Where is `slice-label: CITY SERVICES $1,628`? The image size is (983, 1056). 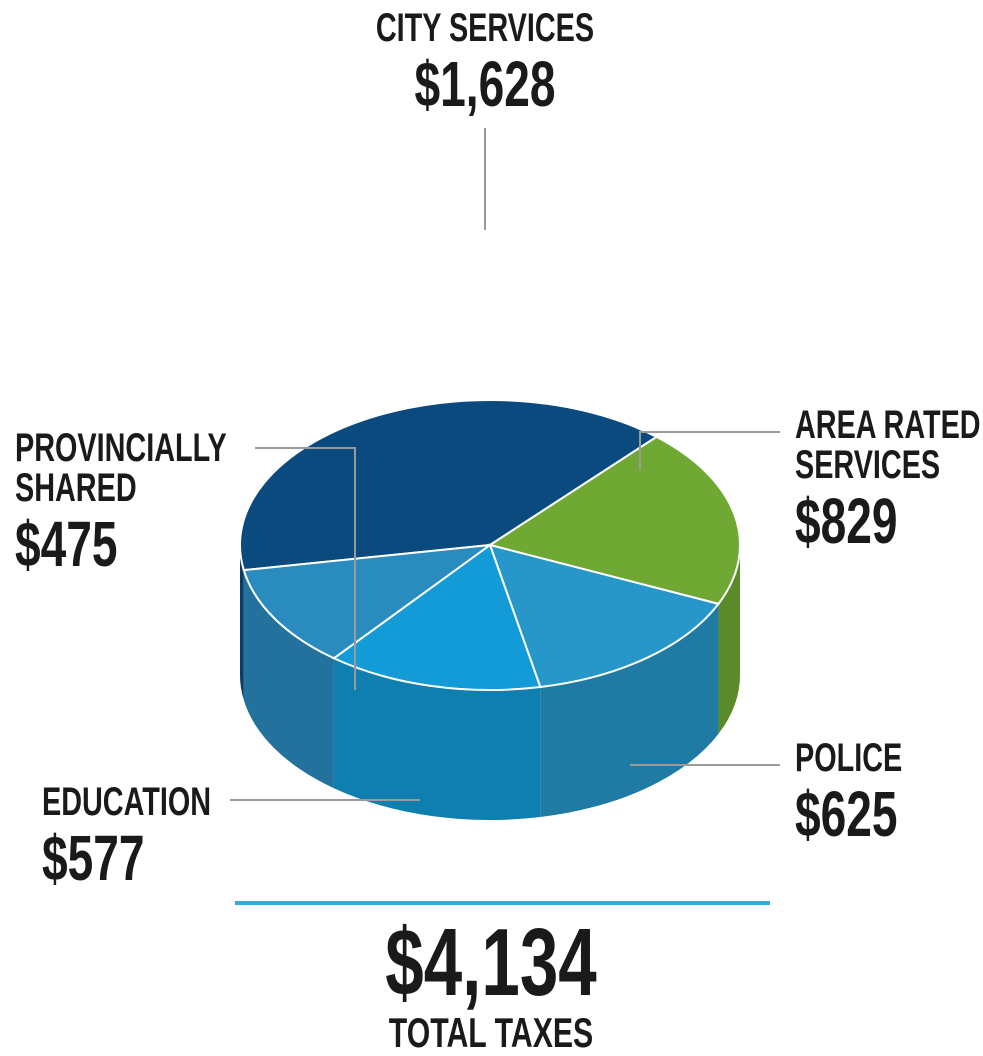 slice-label: CITY SERVICES $1,628 is located at coordinates (485, 62).